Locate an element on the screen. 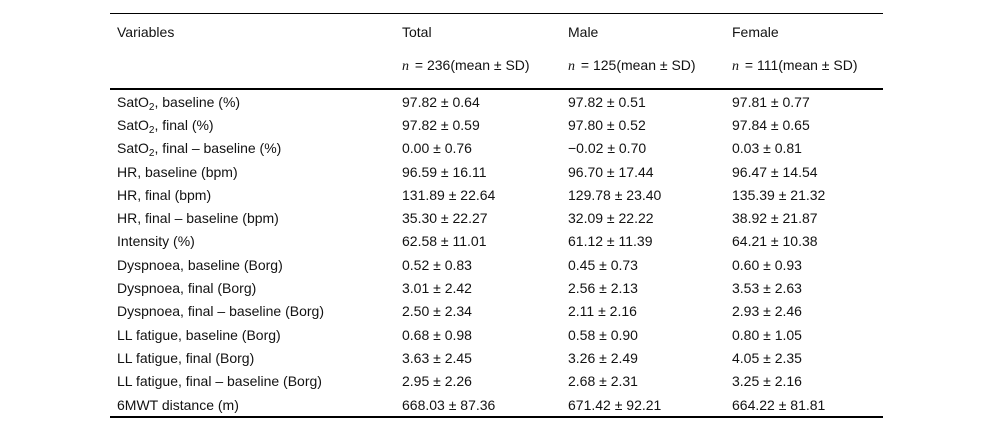  col-subheader-female-n: n = 111(mean ± SD) is located at coordinates (807, 70).